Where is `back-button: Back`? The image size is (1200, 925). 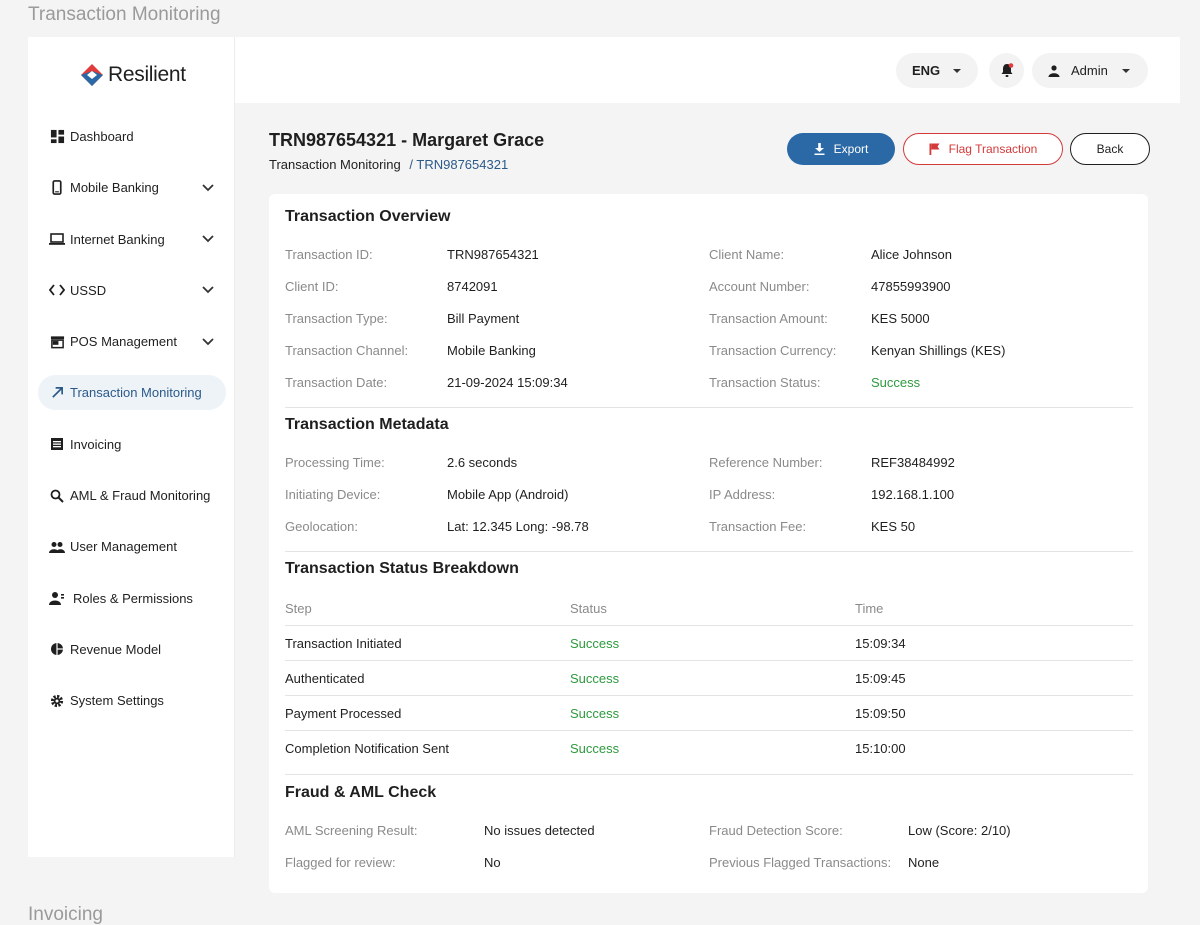 back-button: Back is located at coordinates (1110, 149).